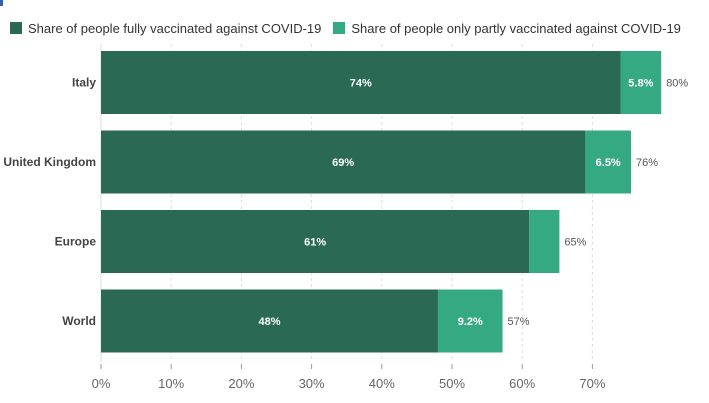 The width and height of the screenshot is (709, 403). What do you see at coordinates (522, 383) in the screenshot?
I see `x-tick-label: 60%` at bounding box center [522, 383].